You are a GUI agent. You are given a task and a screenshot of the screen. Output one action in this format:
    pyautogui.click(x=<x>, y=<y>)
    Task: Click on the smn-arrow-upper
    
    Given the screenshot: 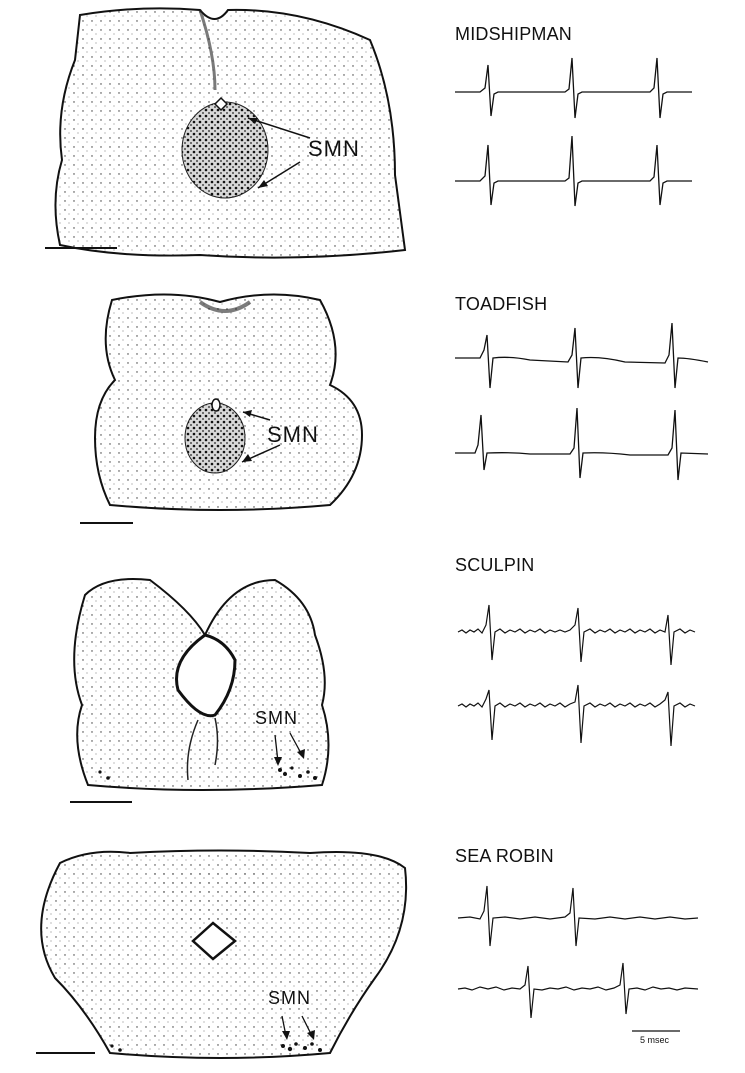 What is the action you would take?
    pyautogui.click(x=279, y=128)
    